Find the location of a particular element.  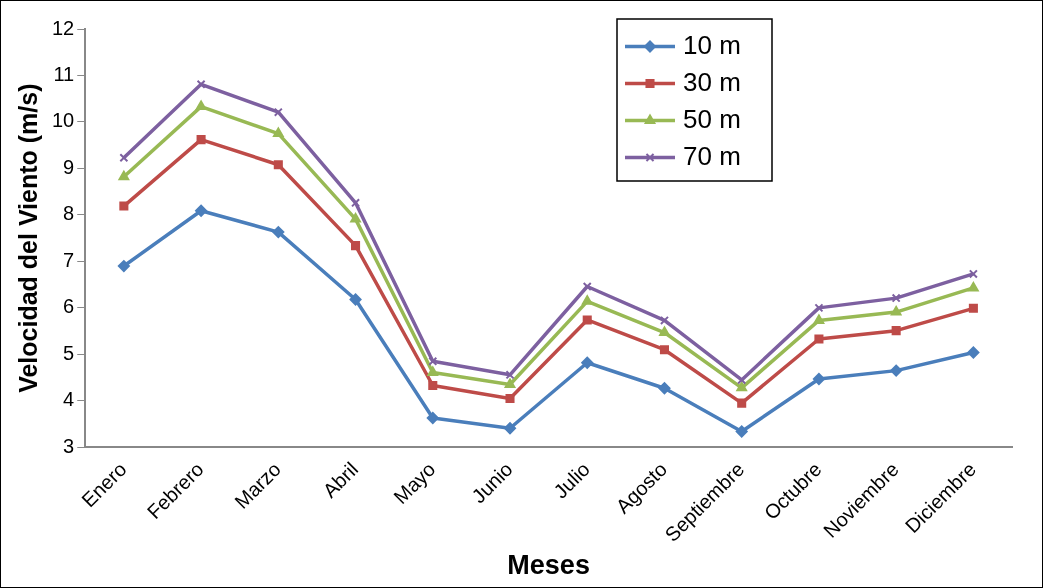

y-tick-label: 11 is located at coordinates (64, 73).